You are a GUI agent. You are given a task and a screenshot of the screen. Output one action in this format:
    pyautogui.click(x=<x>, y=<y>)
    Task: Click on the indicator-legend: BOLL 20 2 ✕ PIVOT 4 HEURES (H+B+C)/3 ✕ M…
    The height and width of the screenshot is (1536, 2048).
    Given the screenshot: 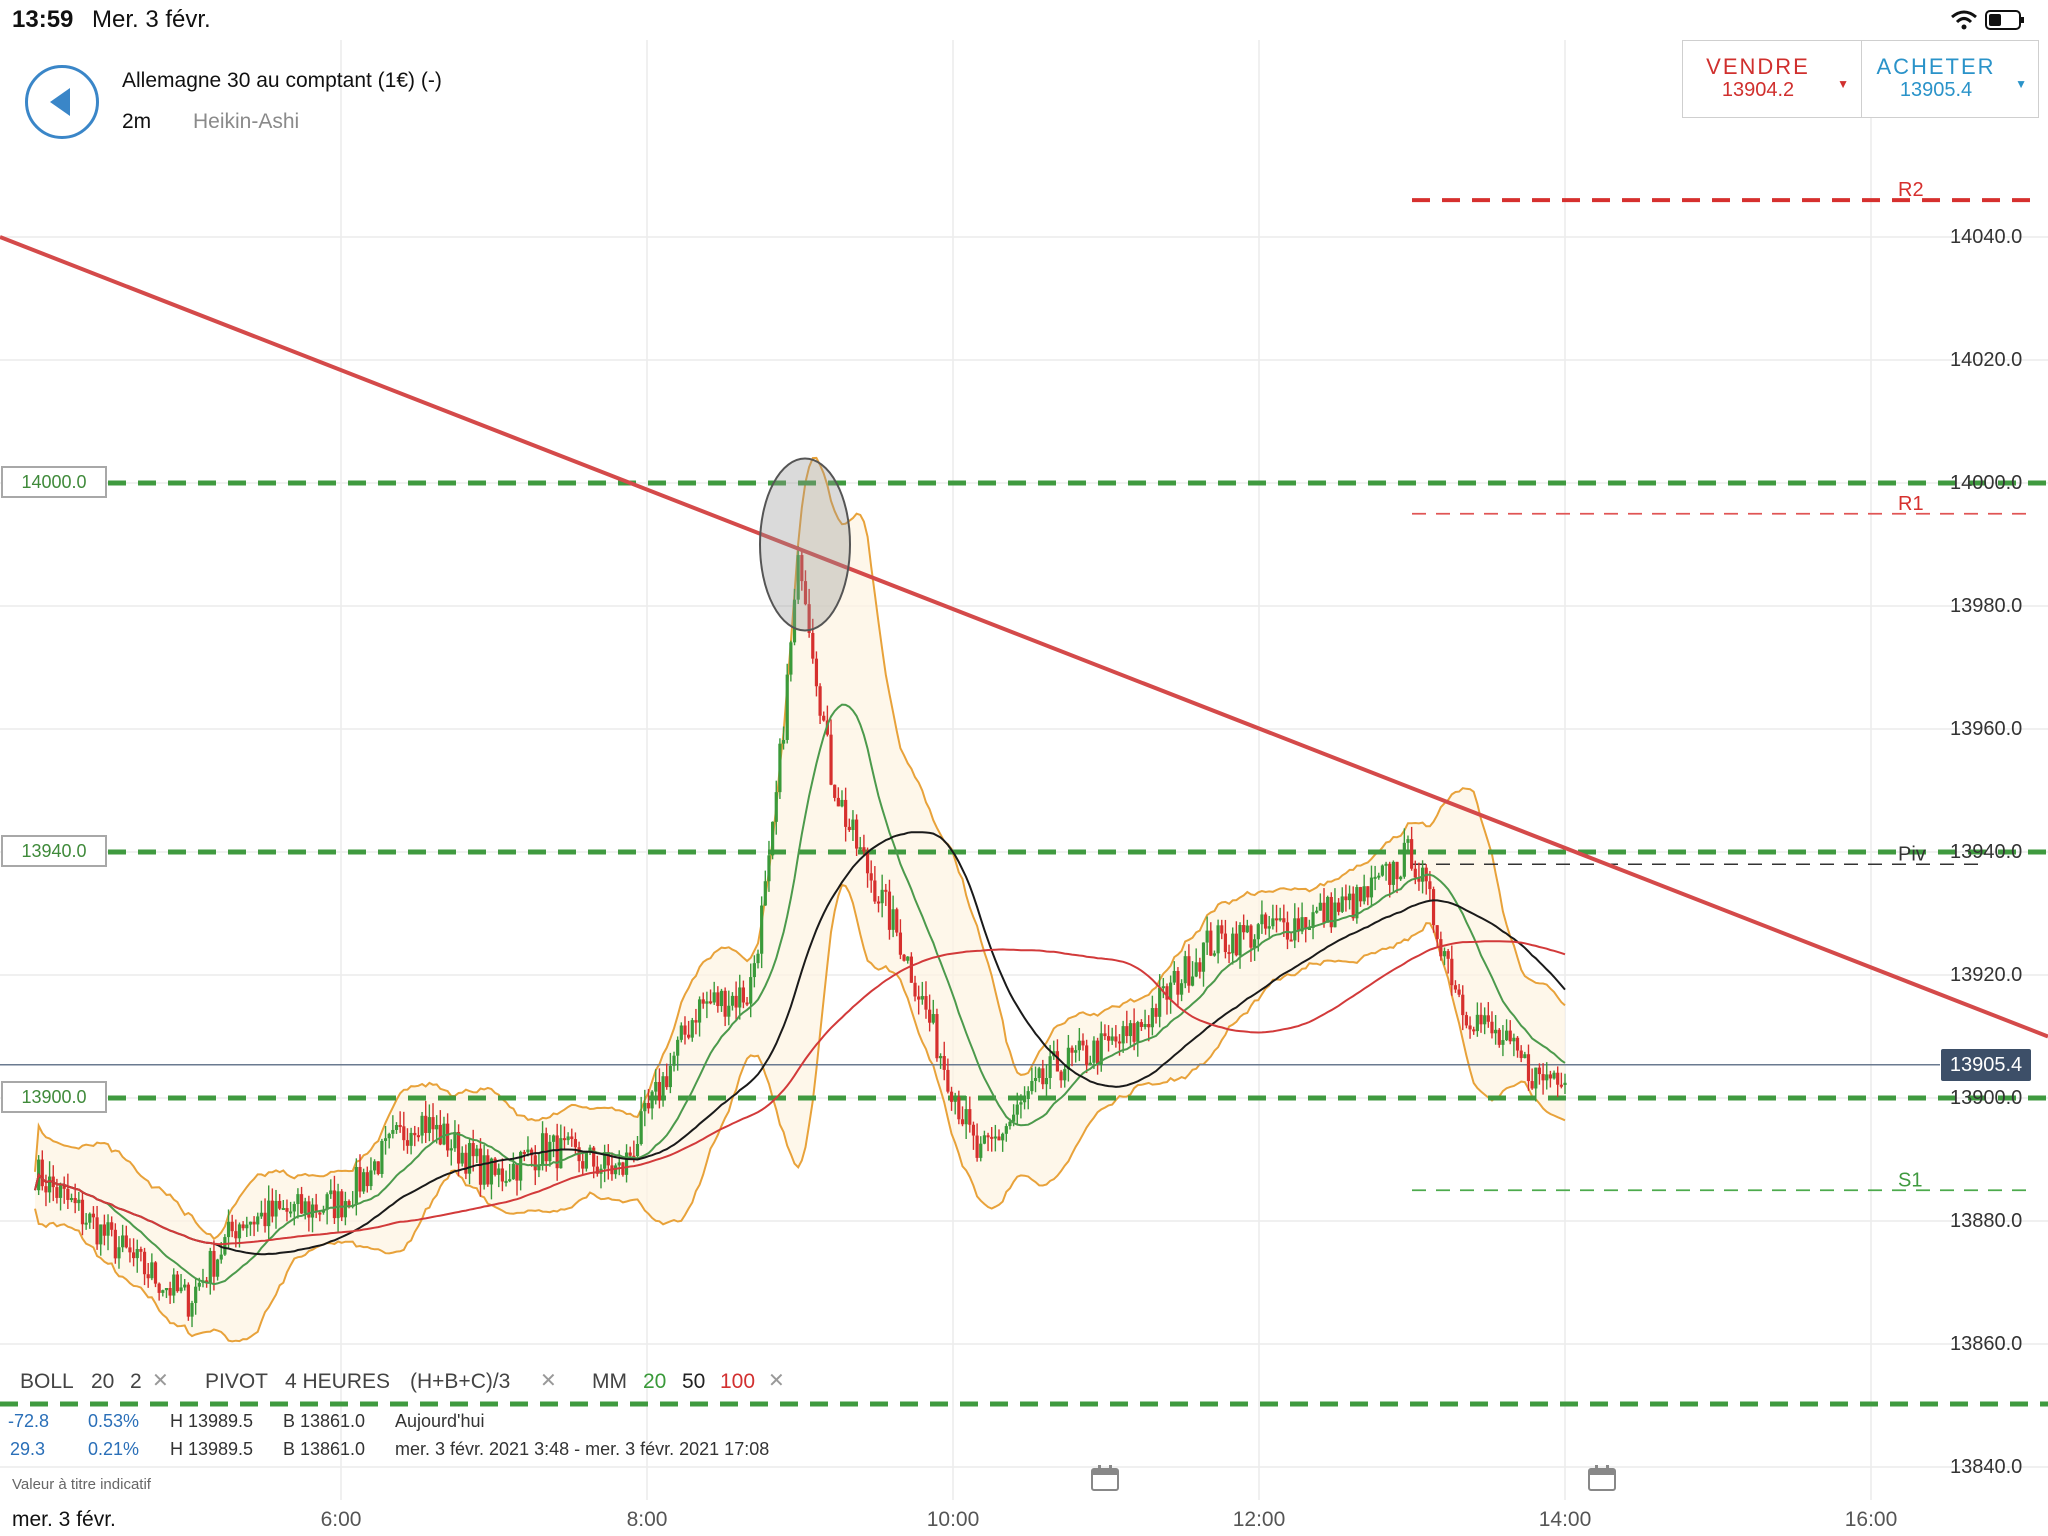 What is the action you would take?
    pyautogui.click(x=600, y=1384)
    